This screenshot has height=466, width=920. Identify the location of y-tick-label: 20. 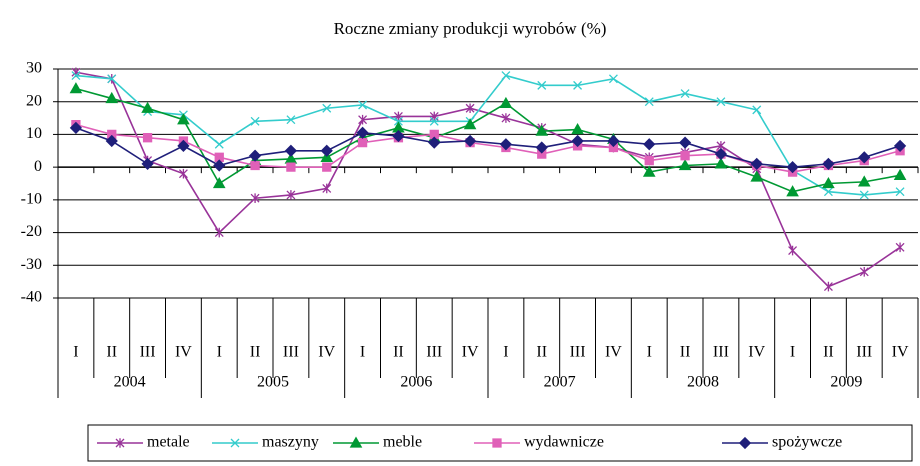
(34, 100).